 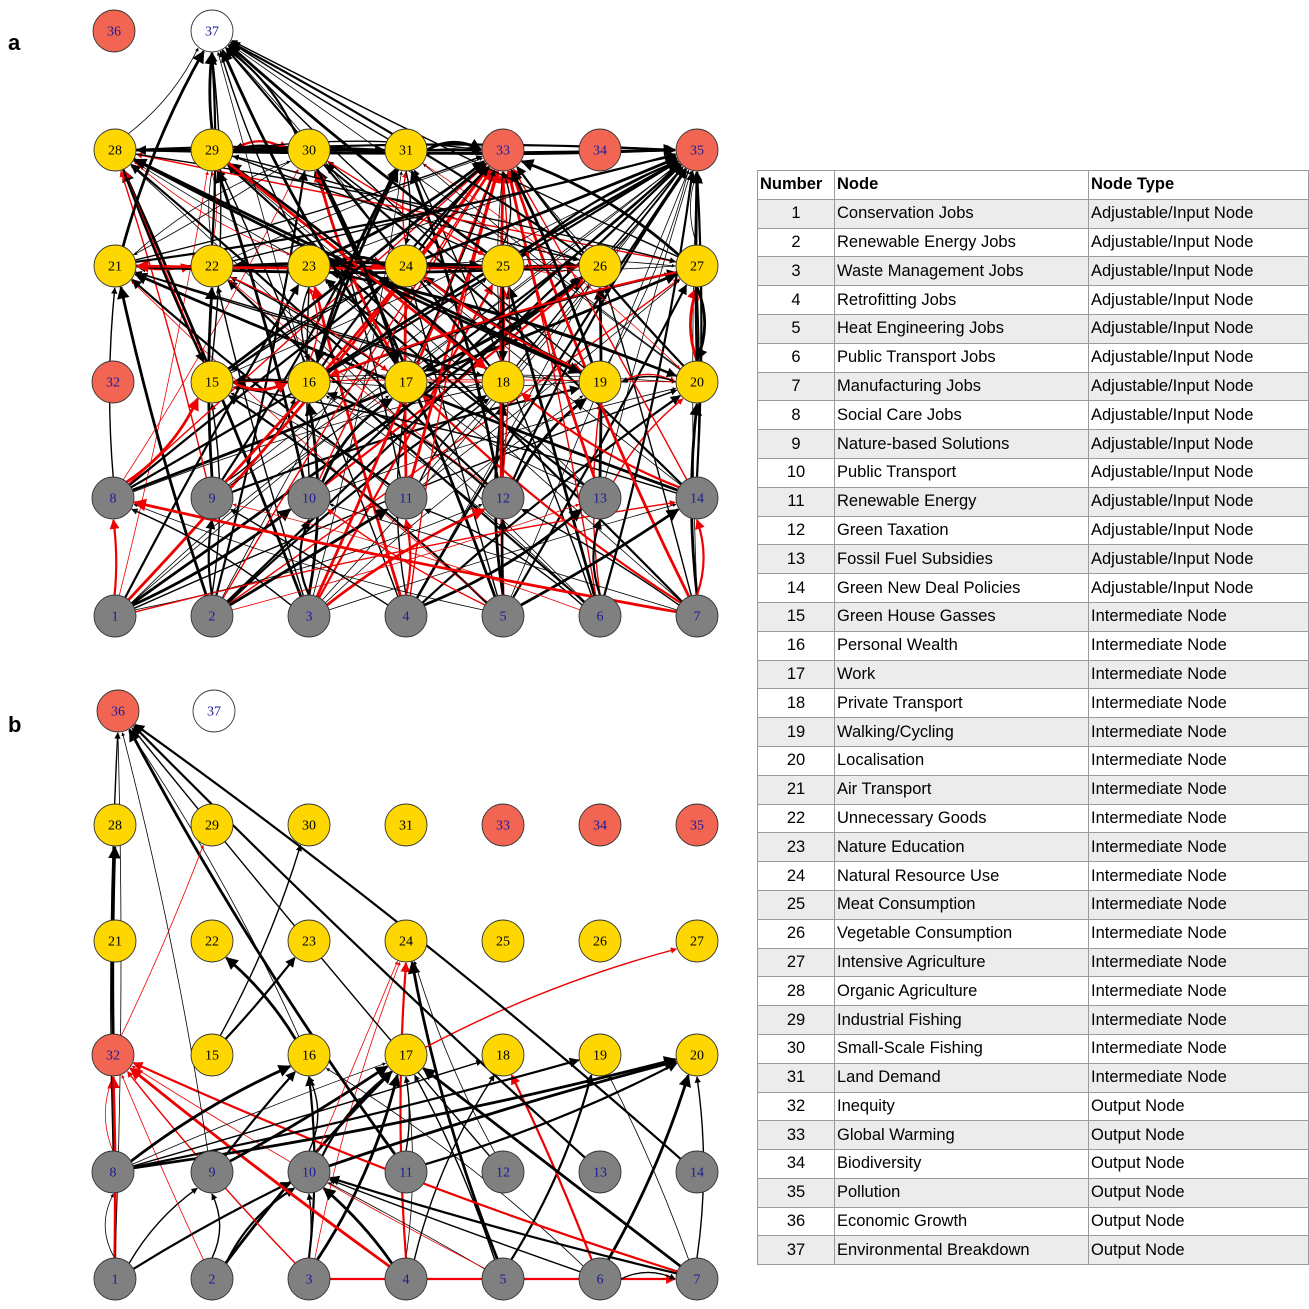 What do you see at coordinates (1198, 1192) in the screenshot?
I see `cell-node-type: Output Node` at bounding box center [1198, 1192].